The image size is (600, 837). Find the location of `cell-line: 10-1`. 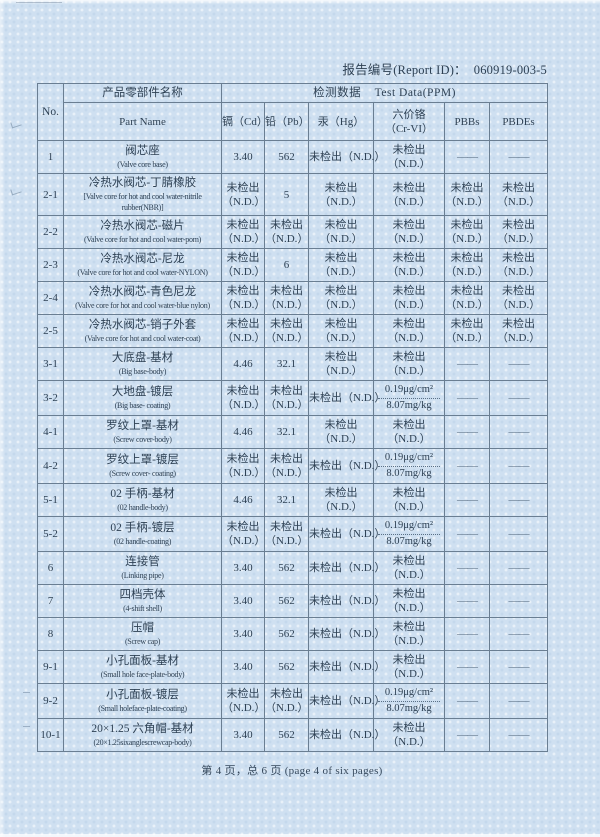

cell-line: 10-1 is located at coordinates (50, 735).